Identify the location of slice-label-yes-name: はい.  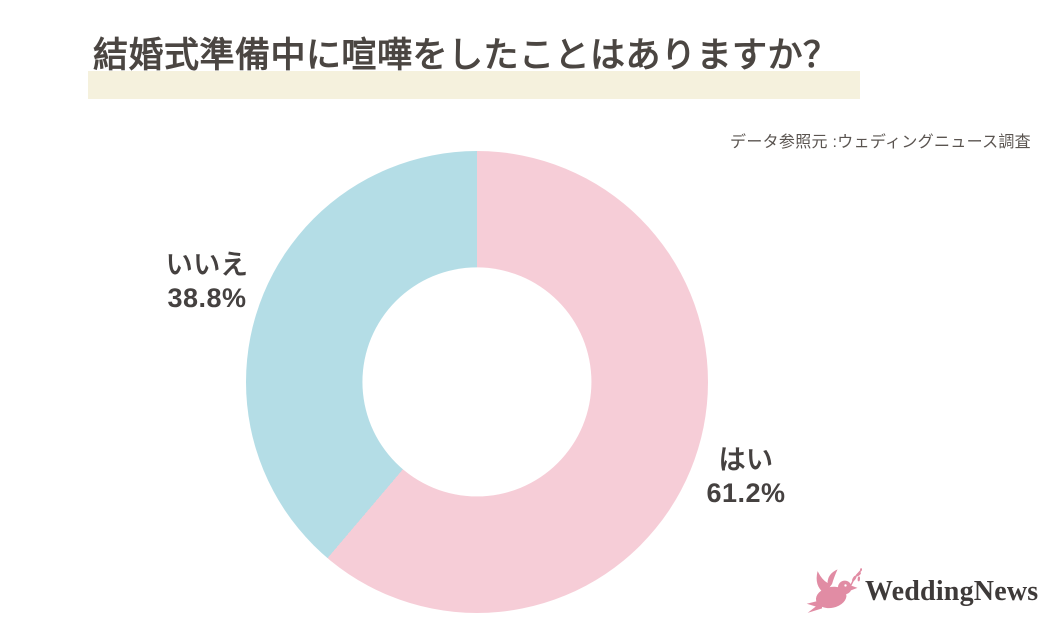
(746, 460).